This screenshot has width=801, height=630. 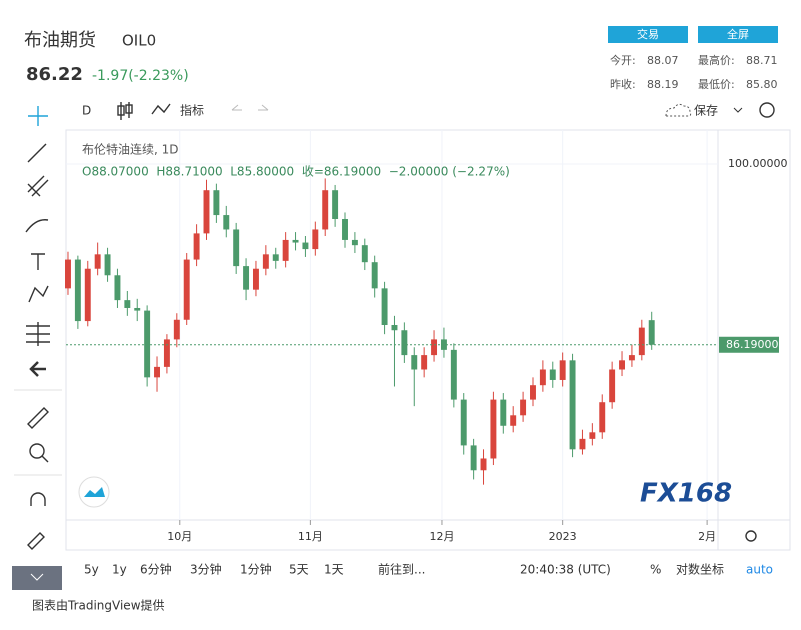 I want to click on fullscreen-button-label: 全屏, so click(x=738, y=34).